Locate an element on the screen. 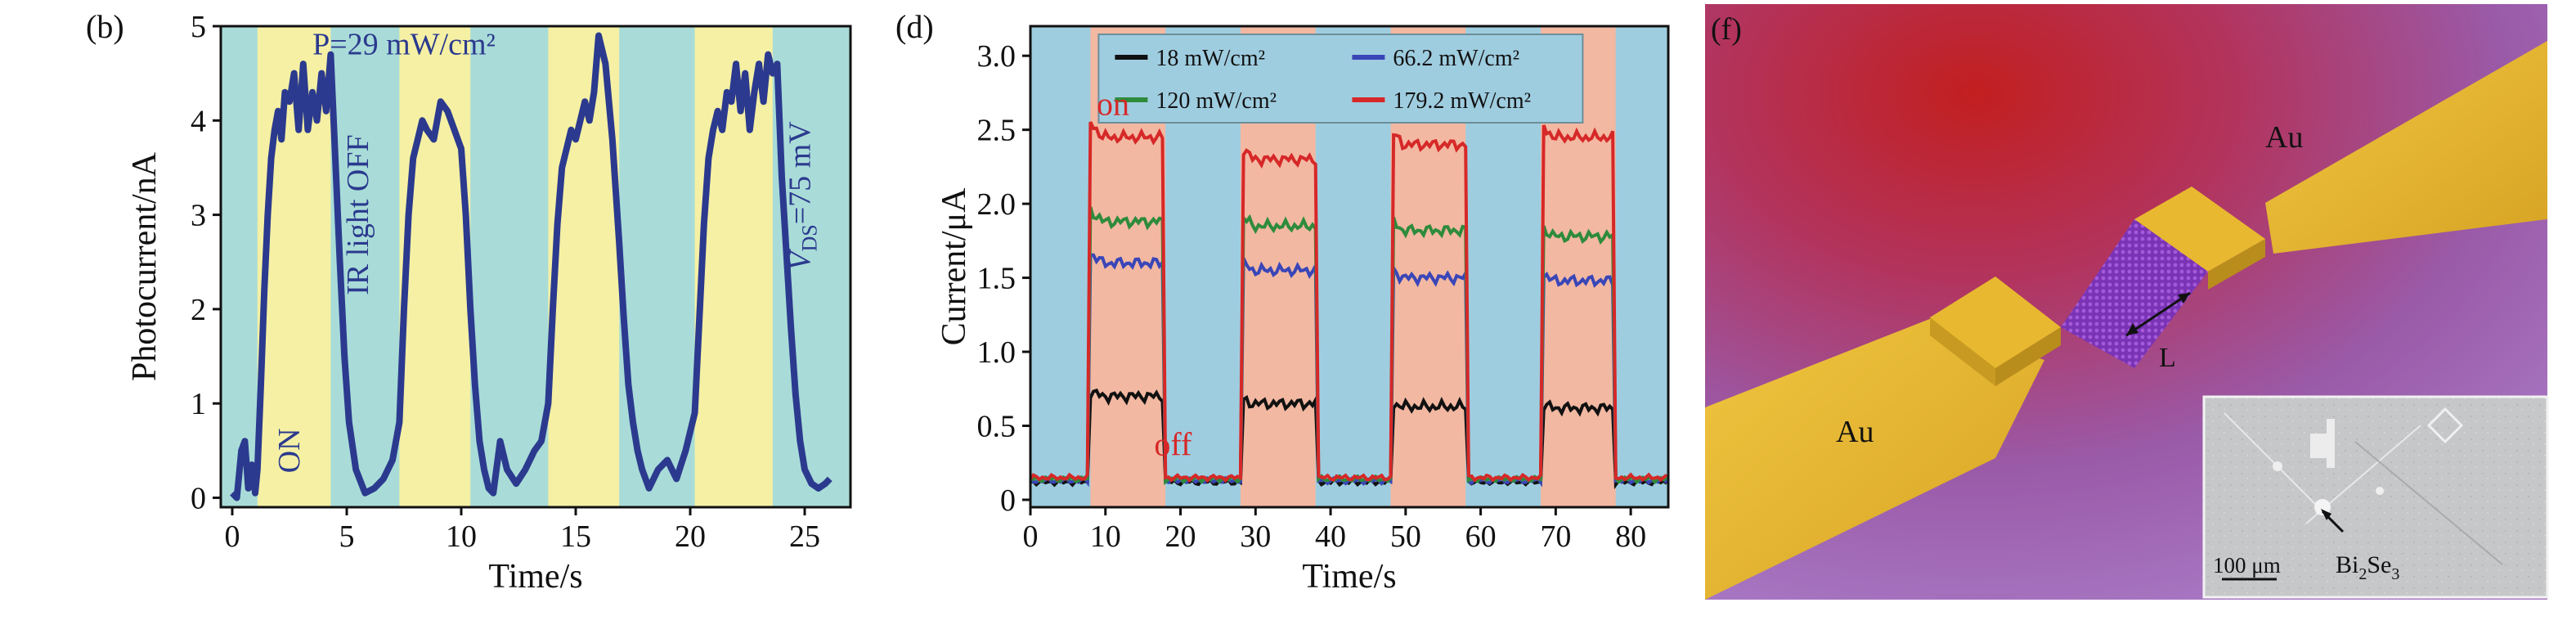 The image size is (2576, 634). bi2se3-label: Bi2Se3 is located at coordinates (2367, 567).